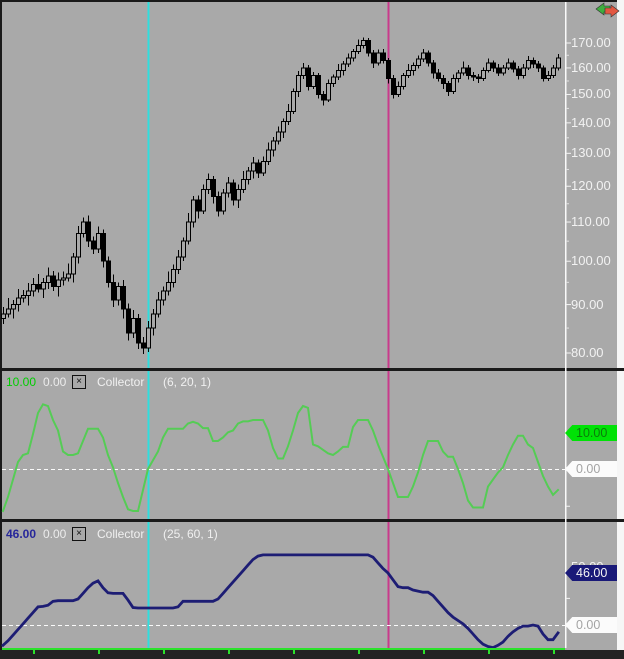 This screenshot has width=624, height=659. Describe the element at coordinates (79, 534) in the screenshot. I see `bottom-indicator-close-checkbox: ×` at that location.